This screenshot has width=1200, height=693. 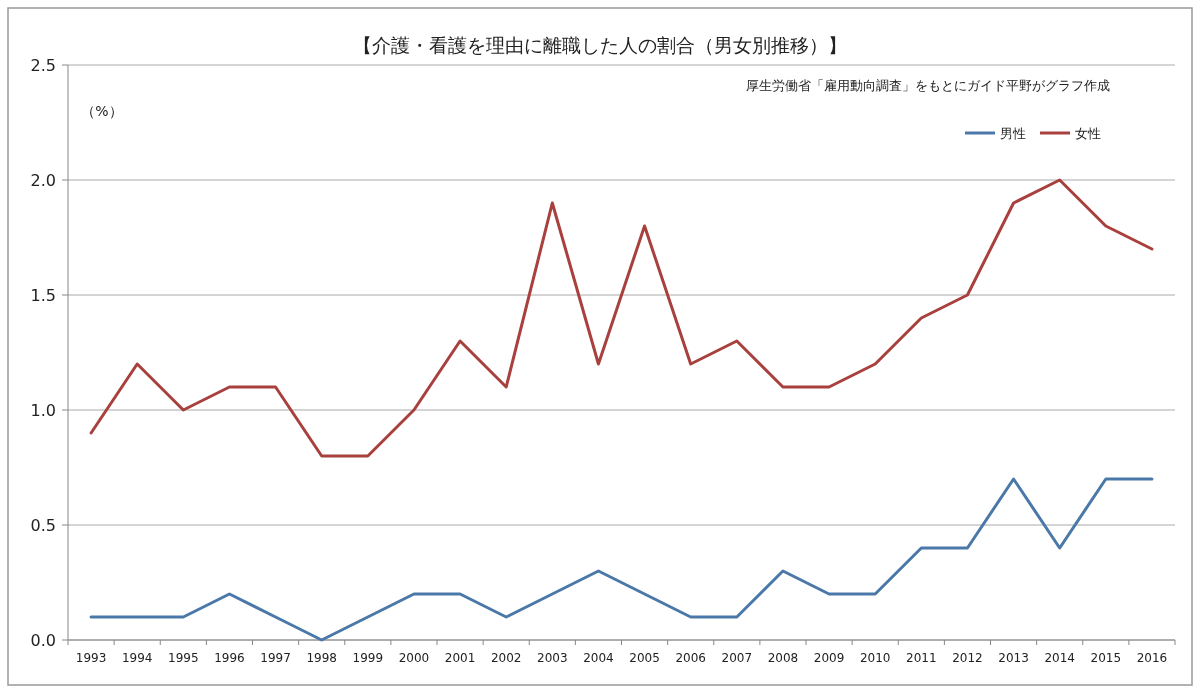 I want to click on x-tick-label: 2002, so click(x=506, y=658).